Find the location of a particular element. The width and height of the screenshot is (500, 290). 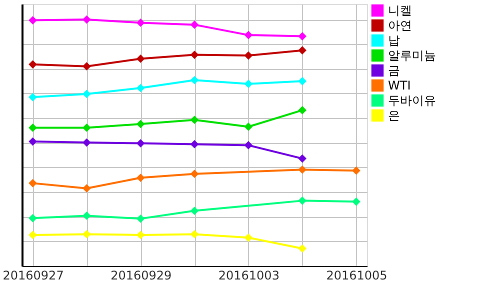

legend-label: 니켈 is located at coordinates (400, 11).